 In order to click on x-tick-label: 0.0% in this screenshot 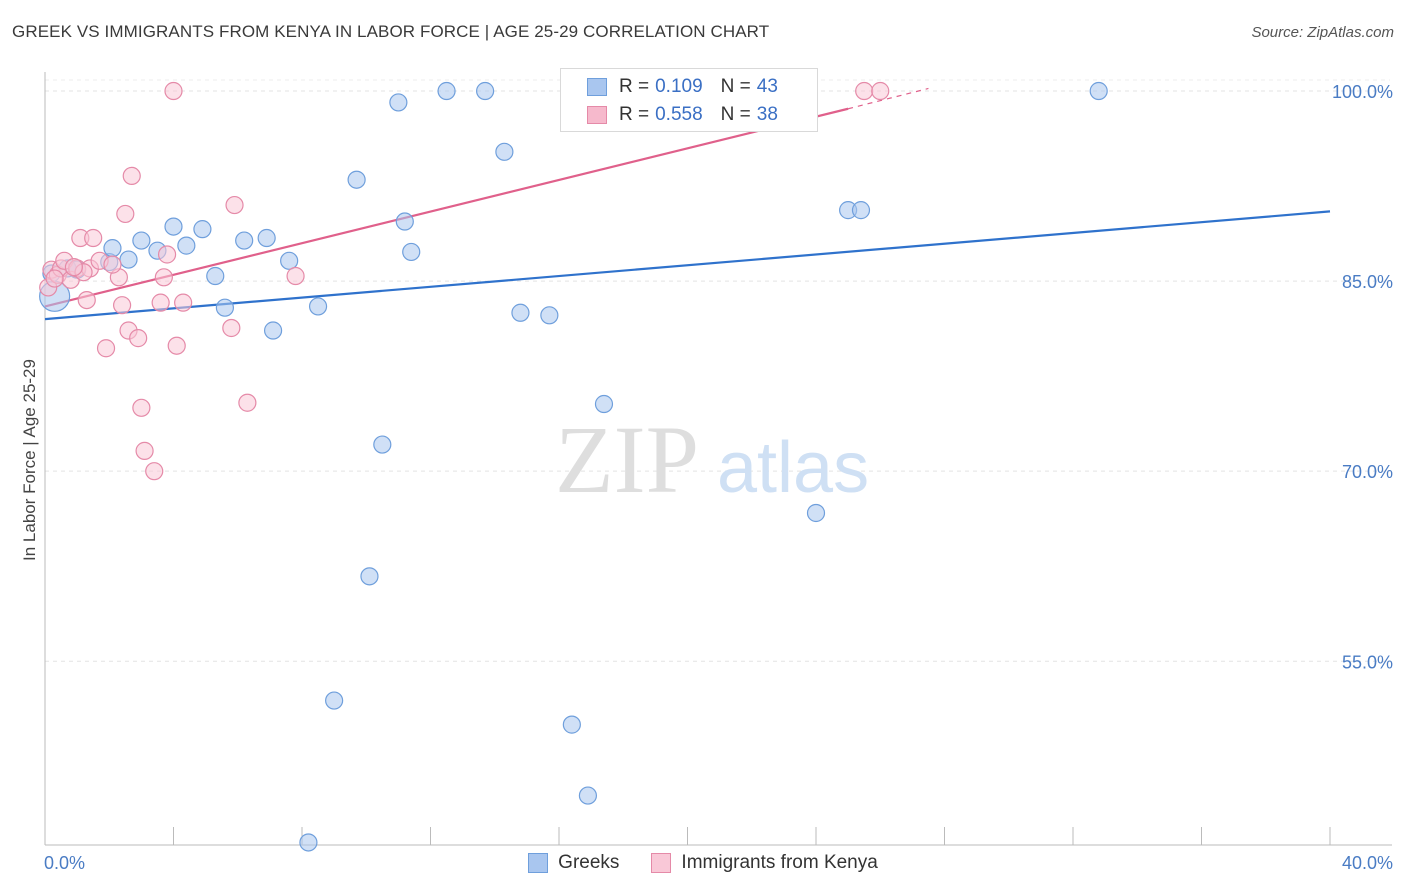, I will do `click(64, 863)`.